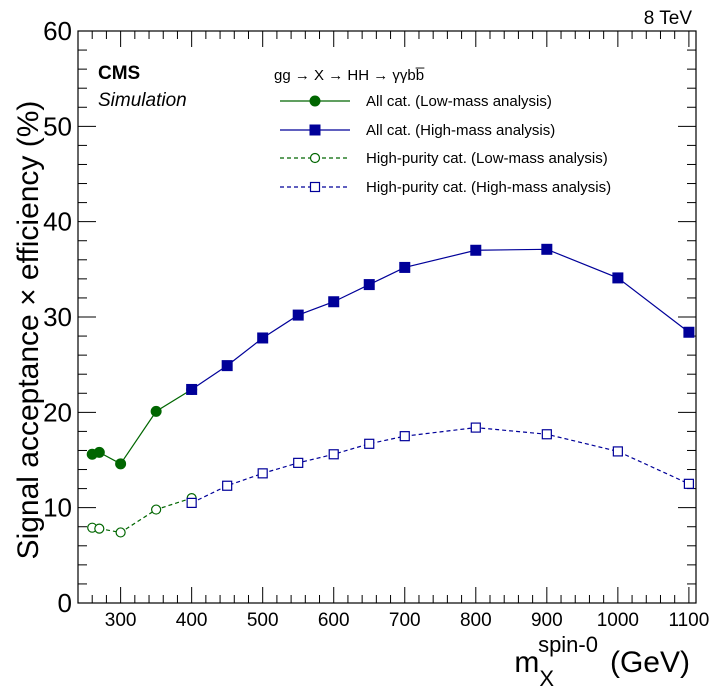 The image size is (722, 693). What do you see at coordinates (460, 130) in the screenshot?
I see `legend-label: All cat. (High-mass analysis)` at bounding box center [460, 130].